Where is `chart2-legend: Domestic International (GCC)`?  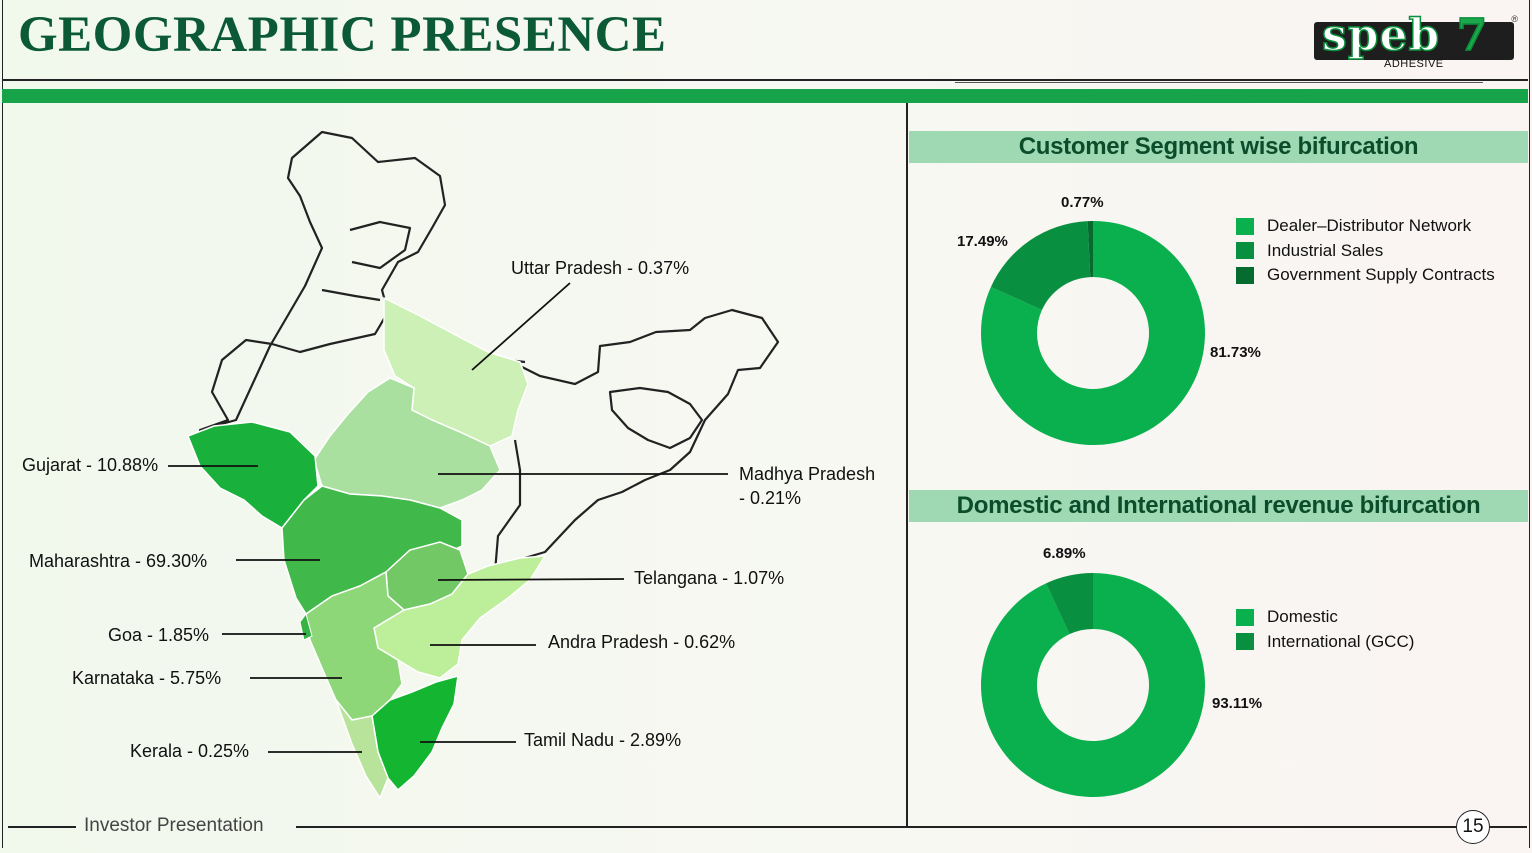
chart2-legend: Domestic International (GCC) is located at coordinates (1325, 629).